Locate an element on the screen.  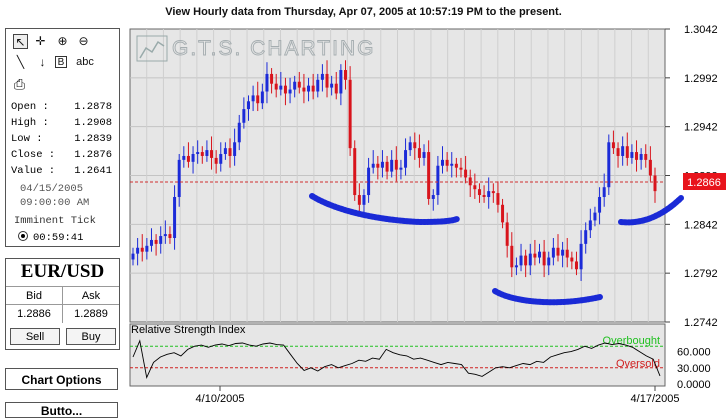
stat-low: Low :1.2839 is located at coordinates (61, 139).